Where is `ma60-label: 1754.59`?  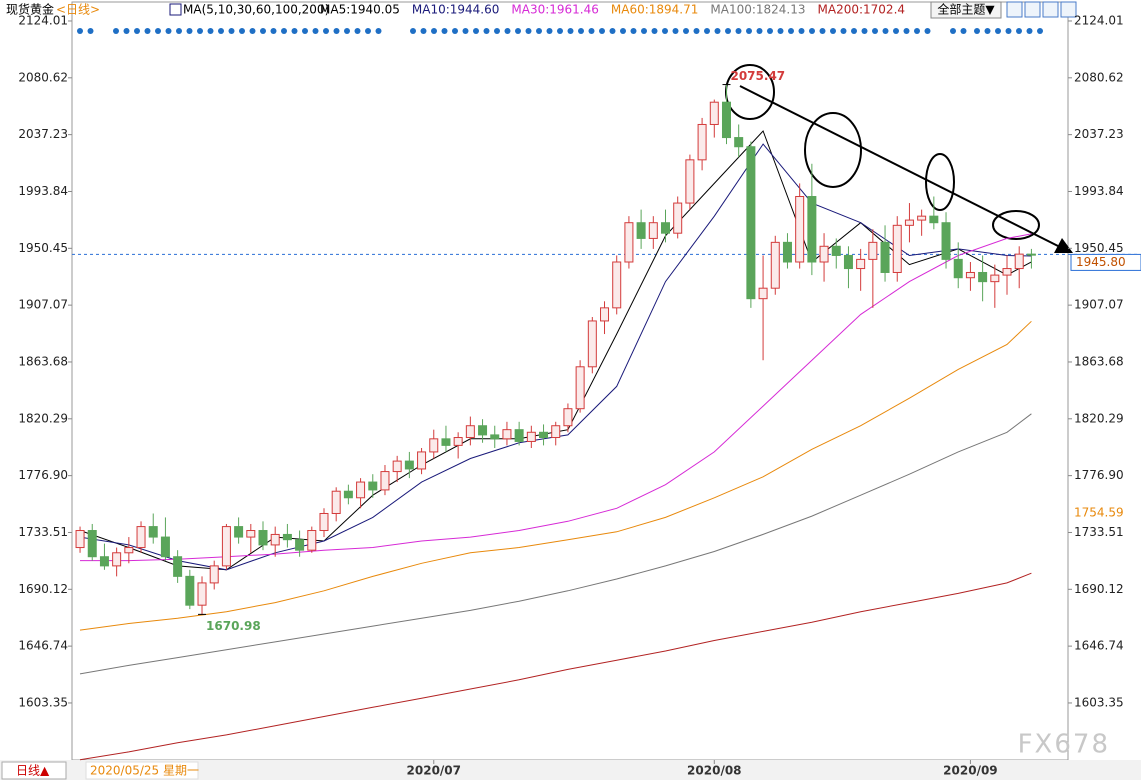
ma60-label: 1754.59 is located at coordinates (1099, 512).